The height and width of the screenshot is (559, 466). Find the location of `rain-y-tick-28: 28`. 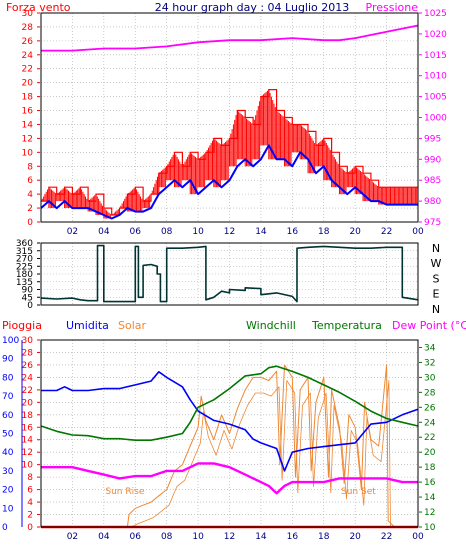

rain-y-tick-28: 28 is located at coordinates (28, 353).